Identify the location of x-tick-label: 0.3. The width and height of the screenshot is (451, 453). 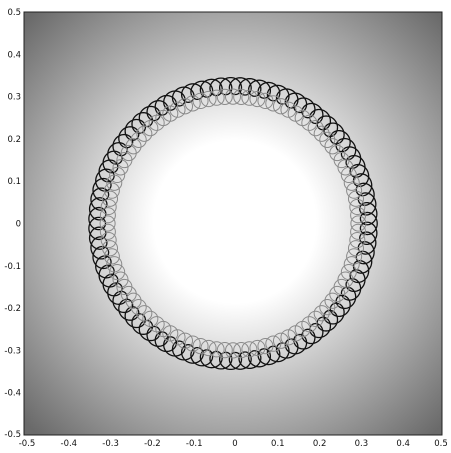
(362, 444).